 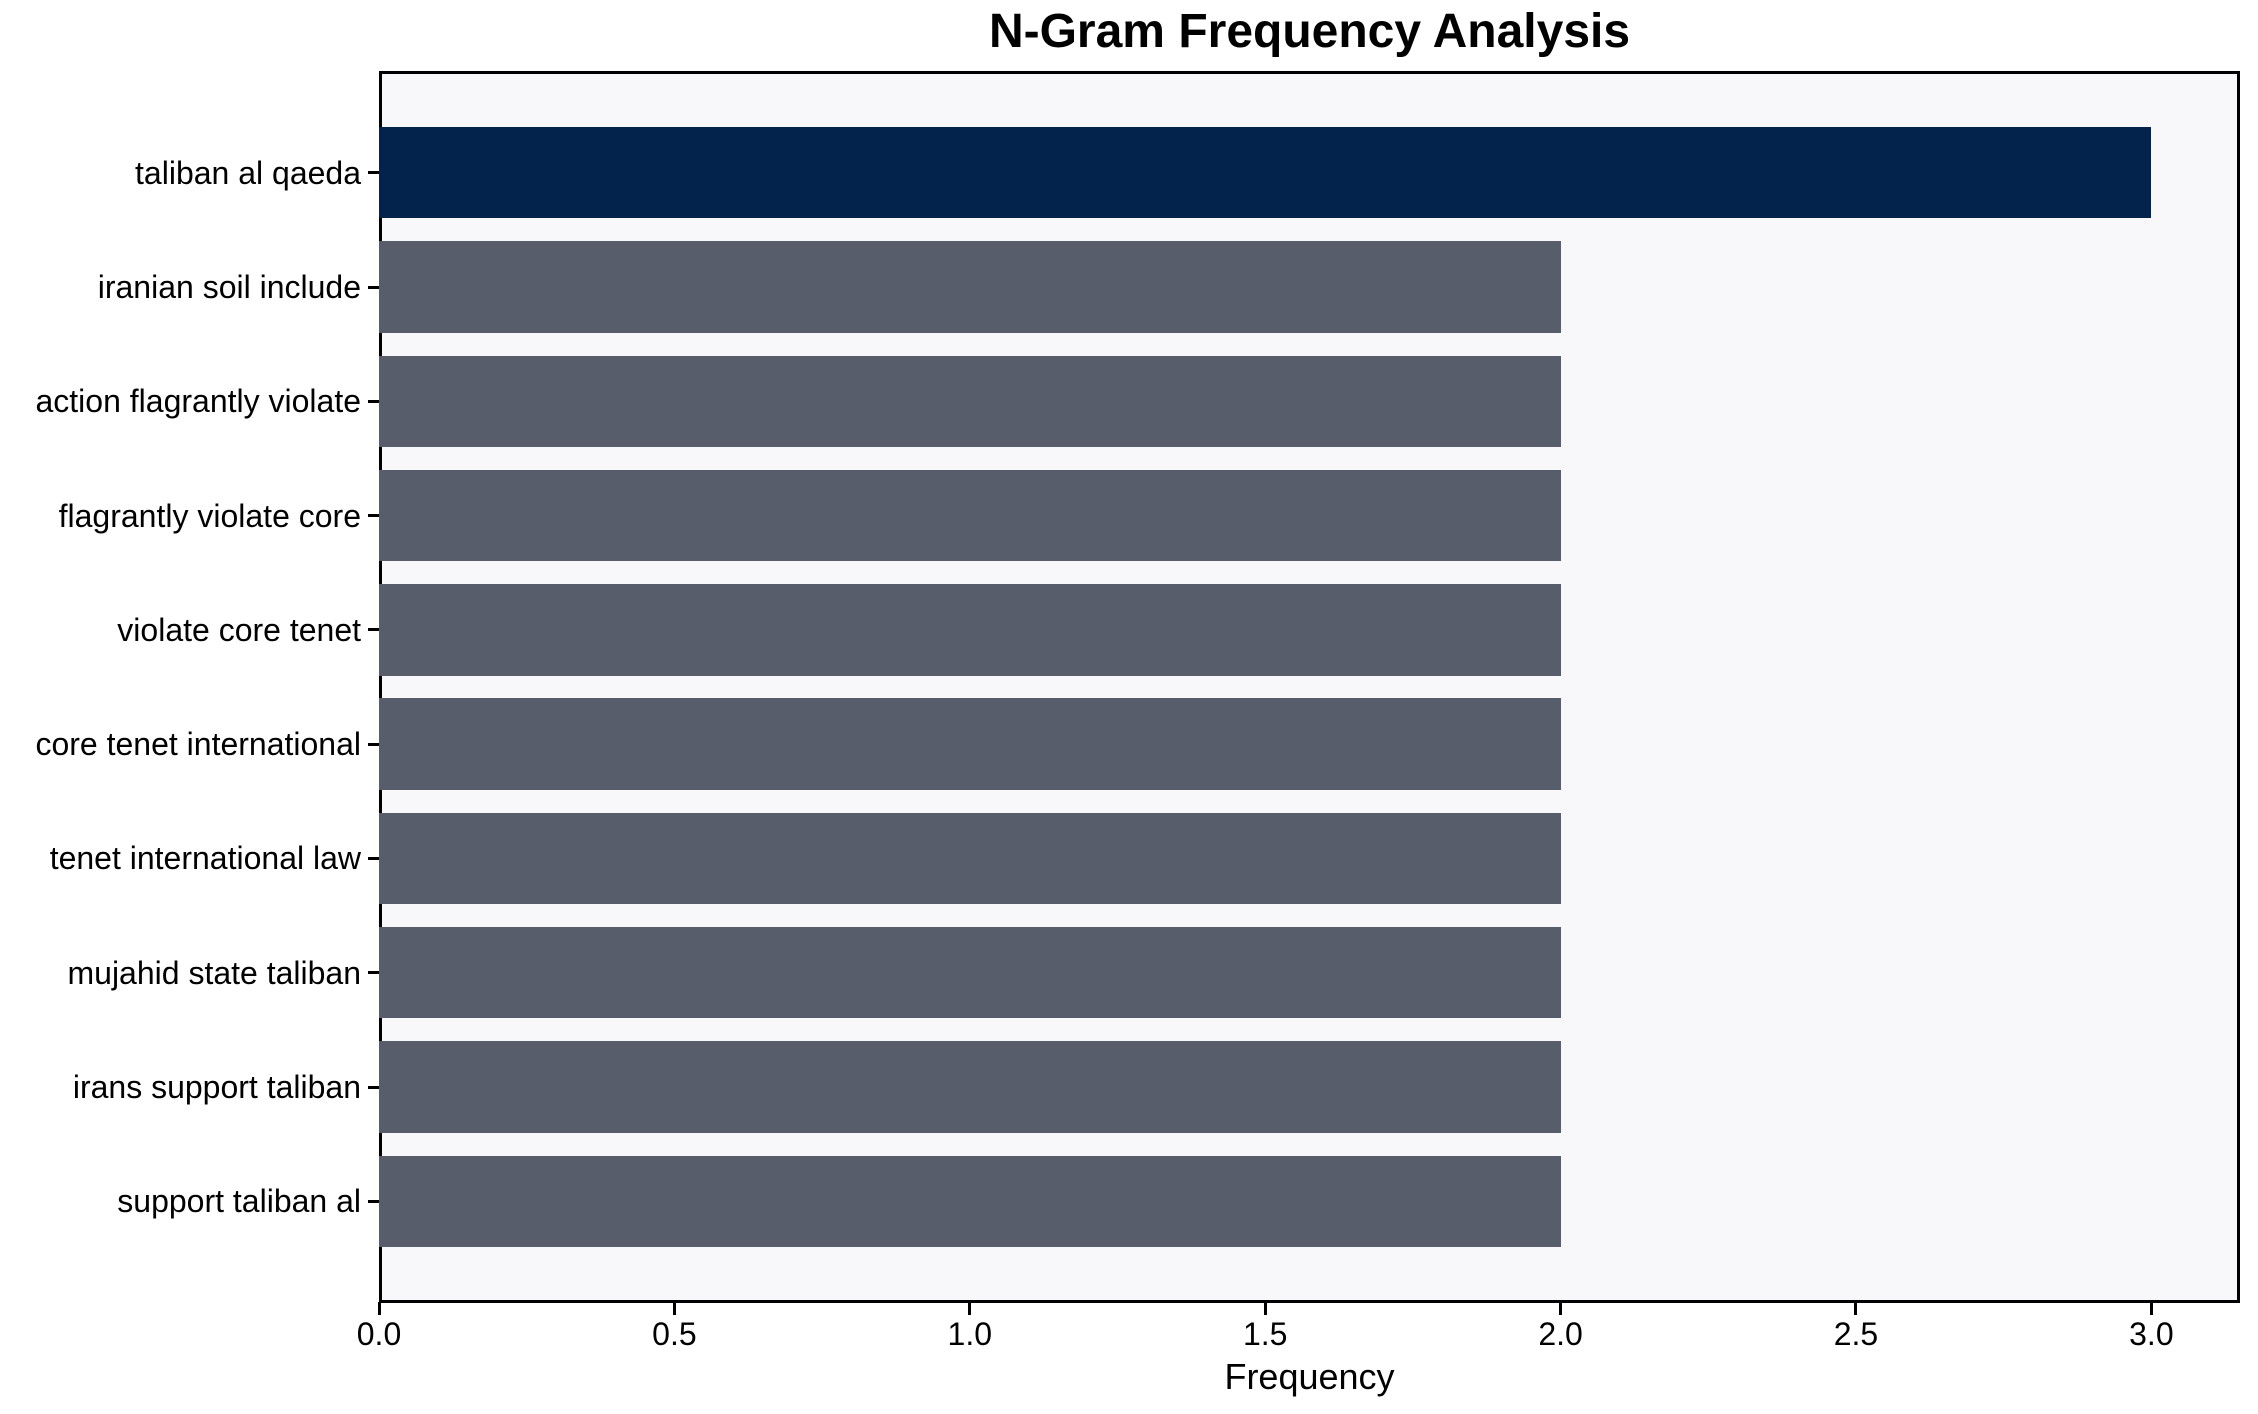 What do you see at coordinates (674, 1334) in the screenshot?
I see `x-tick-label-0.5: 0.5` at bounding box center [674, 1334].